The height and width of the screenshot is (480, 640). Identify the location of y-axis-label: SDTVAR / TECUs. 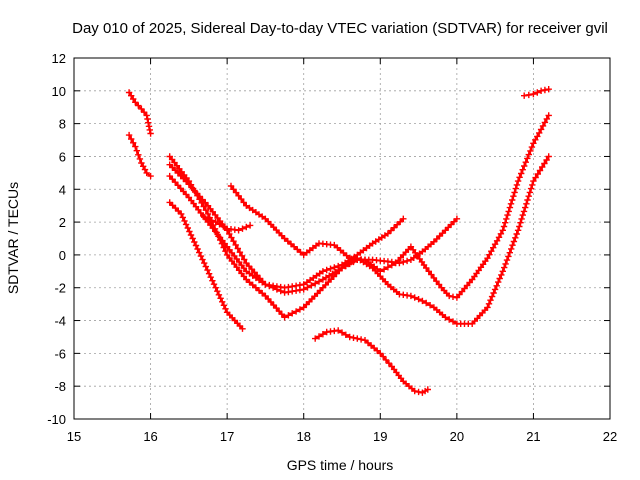
(13, 238).